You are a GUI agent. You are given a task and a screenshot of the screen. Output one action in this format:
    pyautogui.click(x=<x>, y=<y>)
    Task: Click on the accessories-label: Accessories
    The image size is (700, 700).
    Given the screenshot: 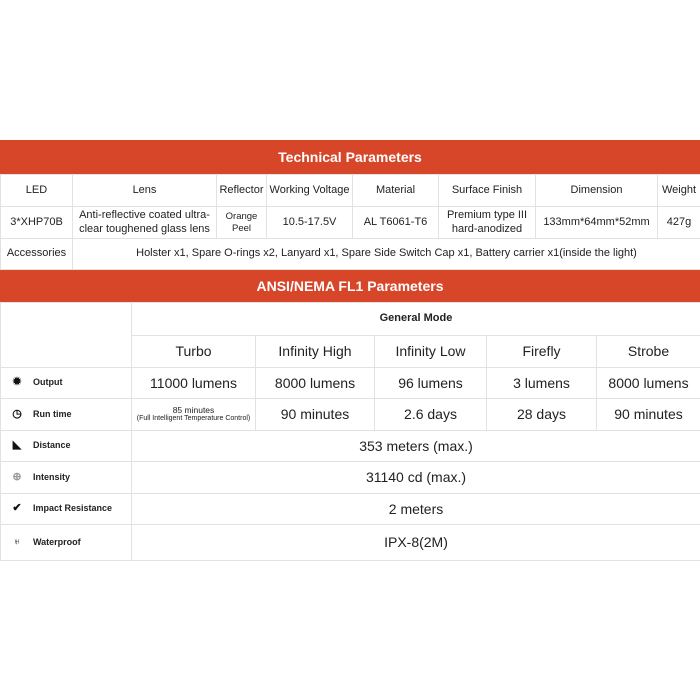 What is the action you would take?
    pyautogui.click(x=36, y=254)
    